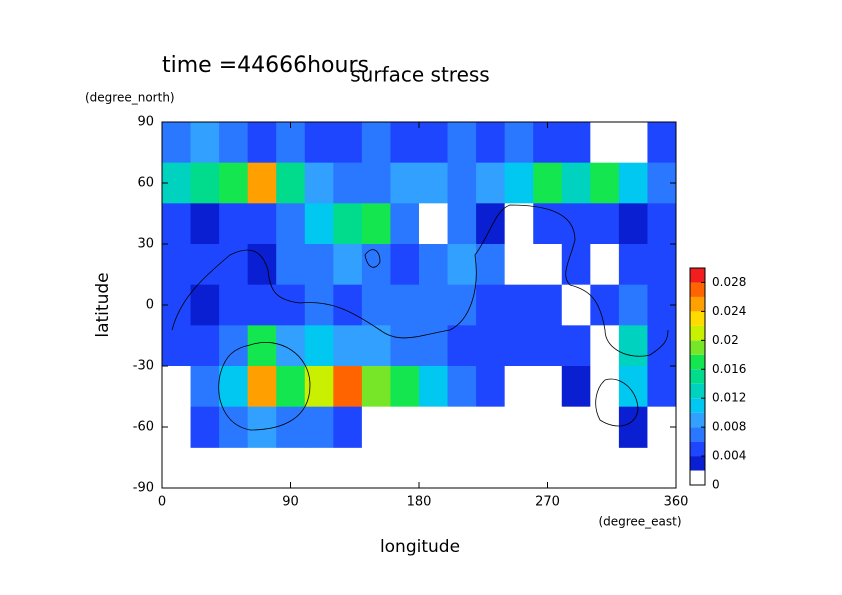 The image size is (842, 595). What do you see at coordinates (145, 122) in the screenshot?
I see `y-tick-label: 90` at bounding box center [145, 122].